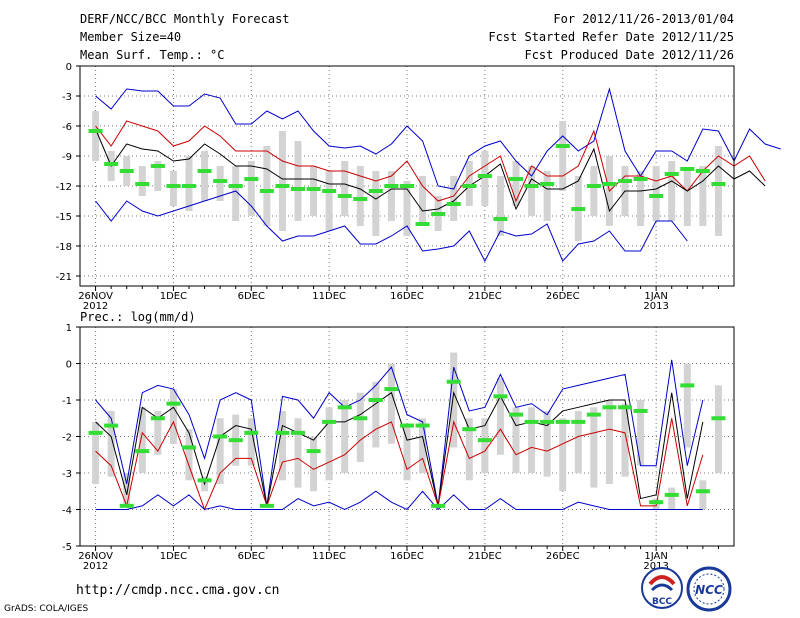 This screenshot has width=800, height=618. I want to click on y-tick-label: 1, so click(69, 328).